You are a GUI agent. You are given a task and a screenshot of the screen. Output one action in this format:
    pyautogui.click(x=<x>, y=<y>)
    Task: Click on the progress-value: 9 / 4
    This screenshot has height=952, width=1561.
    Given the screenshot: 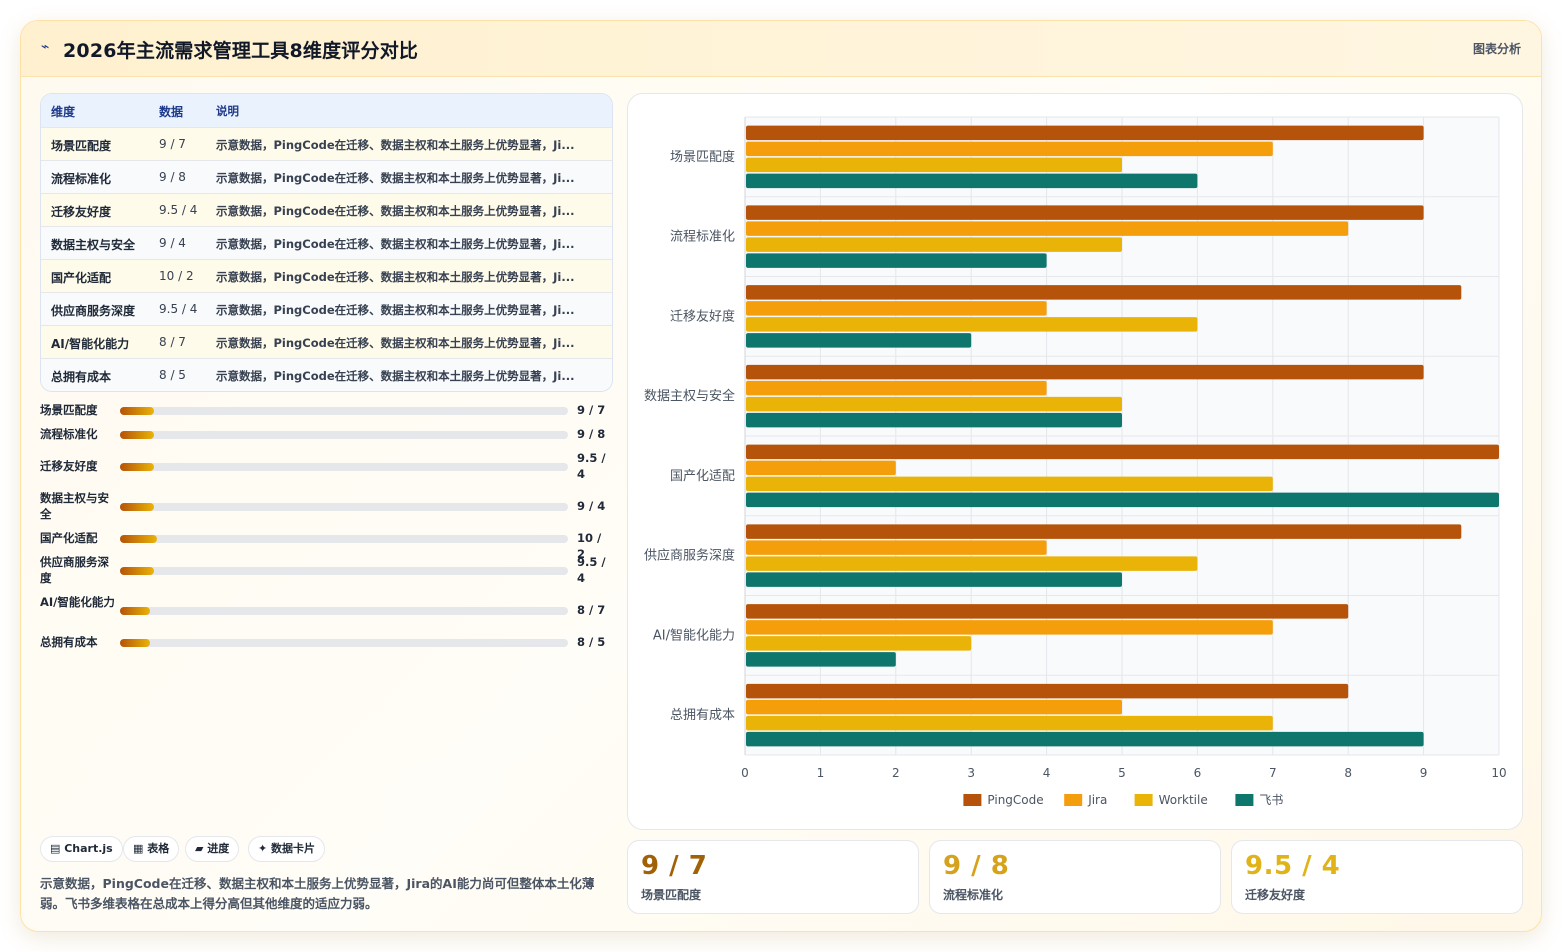 What is the action you would take?
    pyautogui.click(x=591, y=506)
    